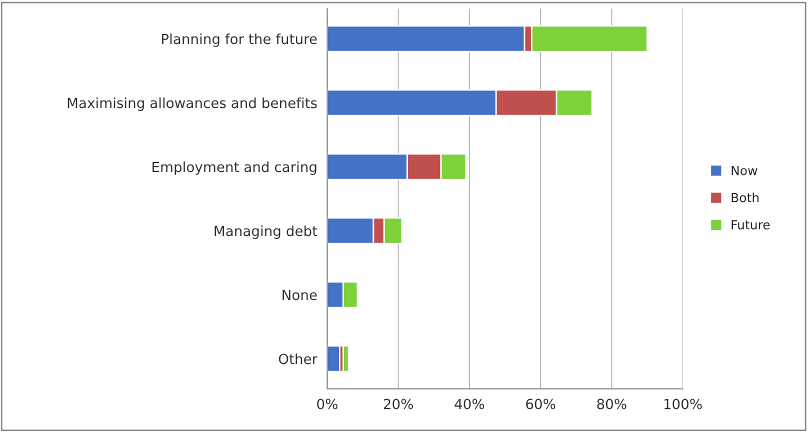 The height and width of the screenshot is (432, 808). What do you see at coordinates (234, 168) in the screenshot?
I see `y-tick-label: Employment and caring` at bounding box center [234, 168].